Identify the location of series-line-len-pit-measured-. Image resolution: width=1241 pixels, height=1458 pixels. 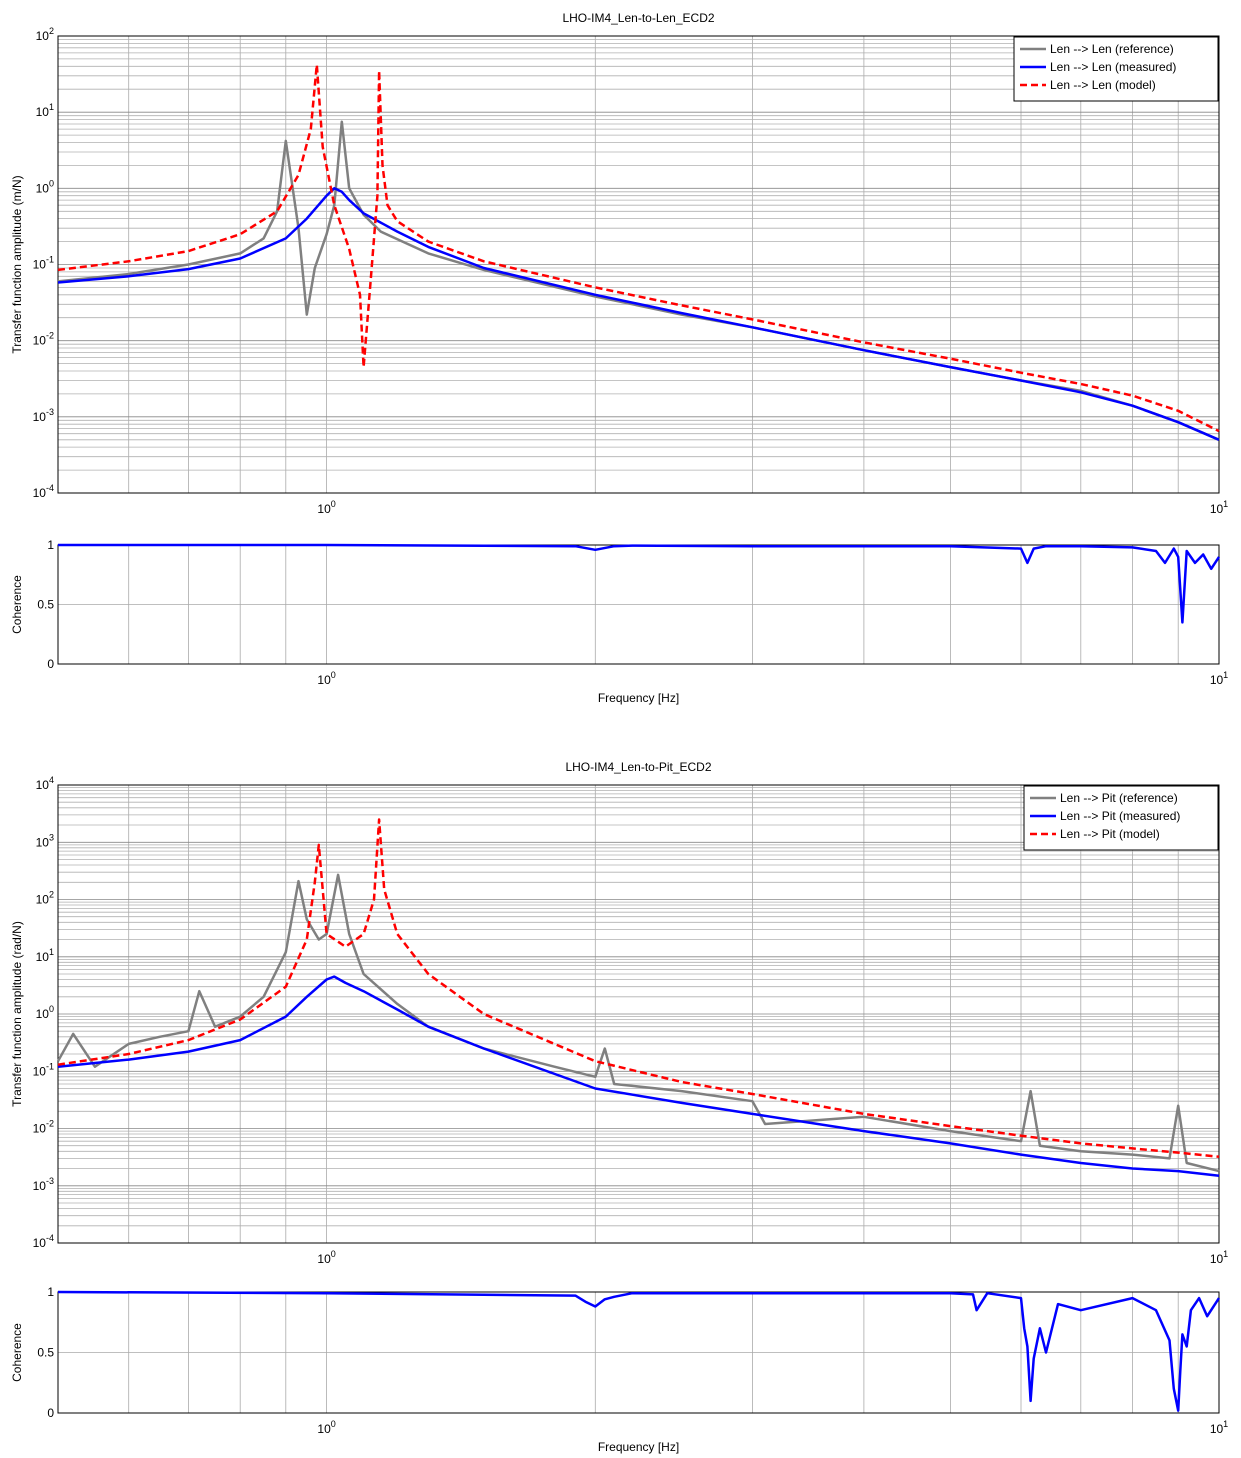
(638, 1076).